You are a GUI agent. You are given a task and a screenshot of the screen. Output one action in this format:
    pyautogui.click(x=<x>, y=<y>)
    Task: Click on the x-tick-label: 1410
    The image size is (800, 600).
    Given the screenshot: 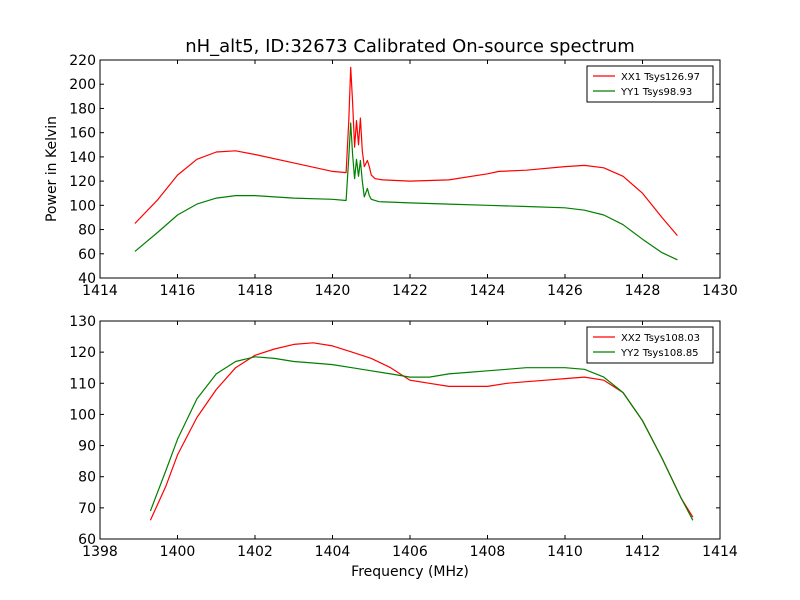 What is the action you would take?
    pyautogui.click(x=565, y=552)
    